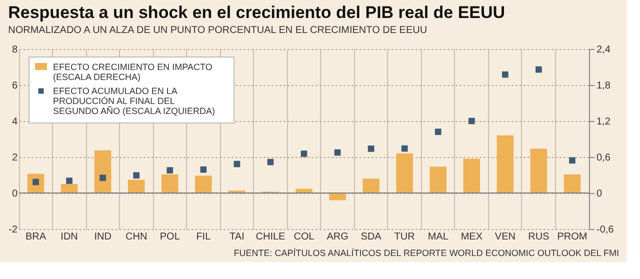 Image resolution: width=640 pixels, height=279 pixels. I want to click on source-note: FUENTE: CAPÍTULOS ANALÍTICOS DEL REPORTE WORLD ECONOMIC OUTLOOK DEL FMI, so click(426, 253).